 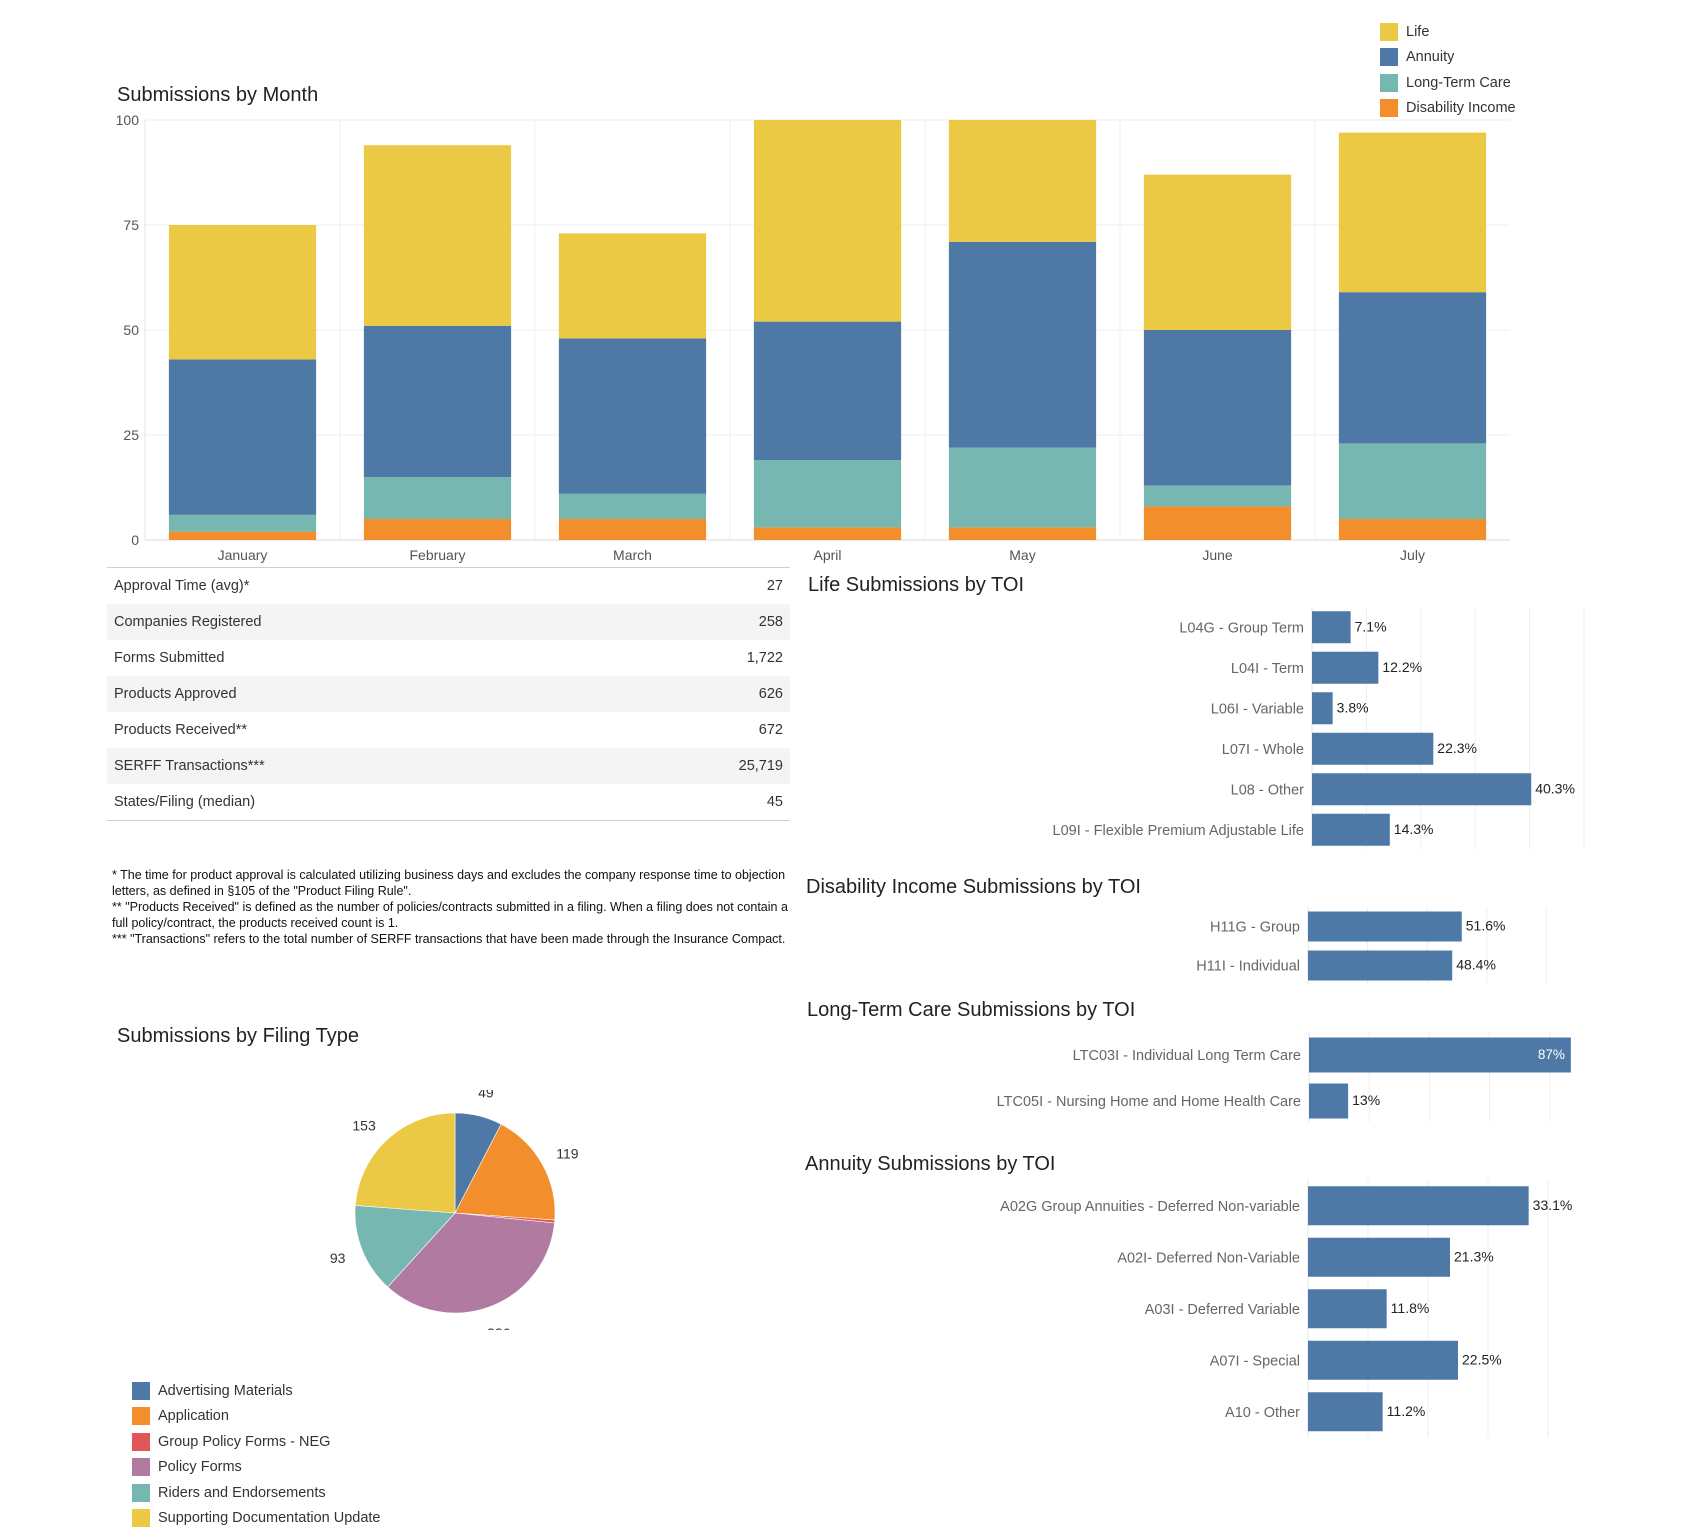 What do you see at coordinates (567, 1153) in the screenshot?
I see `pie-value-label: 119` at bounding box center [567, 1153].